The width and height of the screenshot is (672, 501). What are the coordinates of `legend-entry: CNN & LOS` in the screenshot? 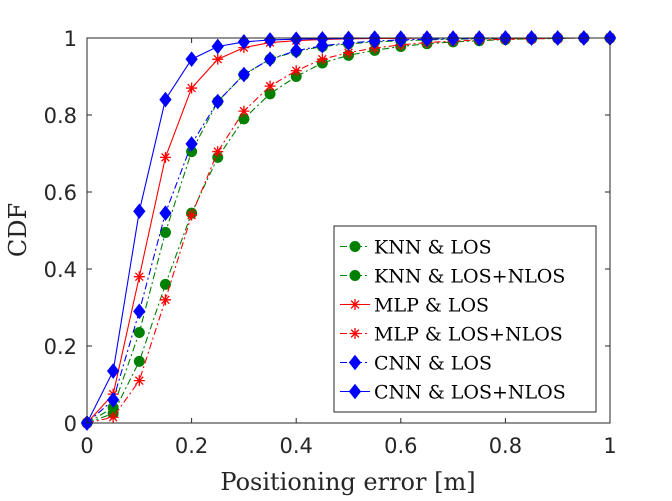 It's located at (416, 364).